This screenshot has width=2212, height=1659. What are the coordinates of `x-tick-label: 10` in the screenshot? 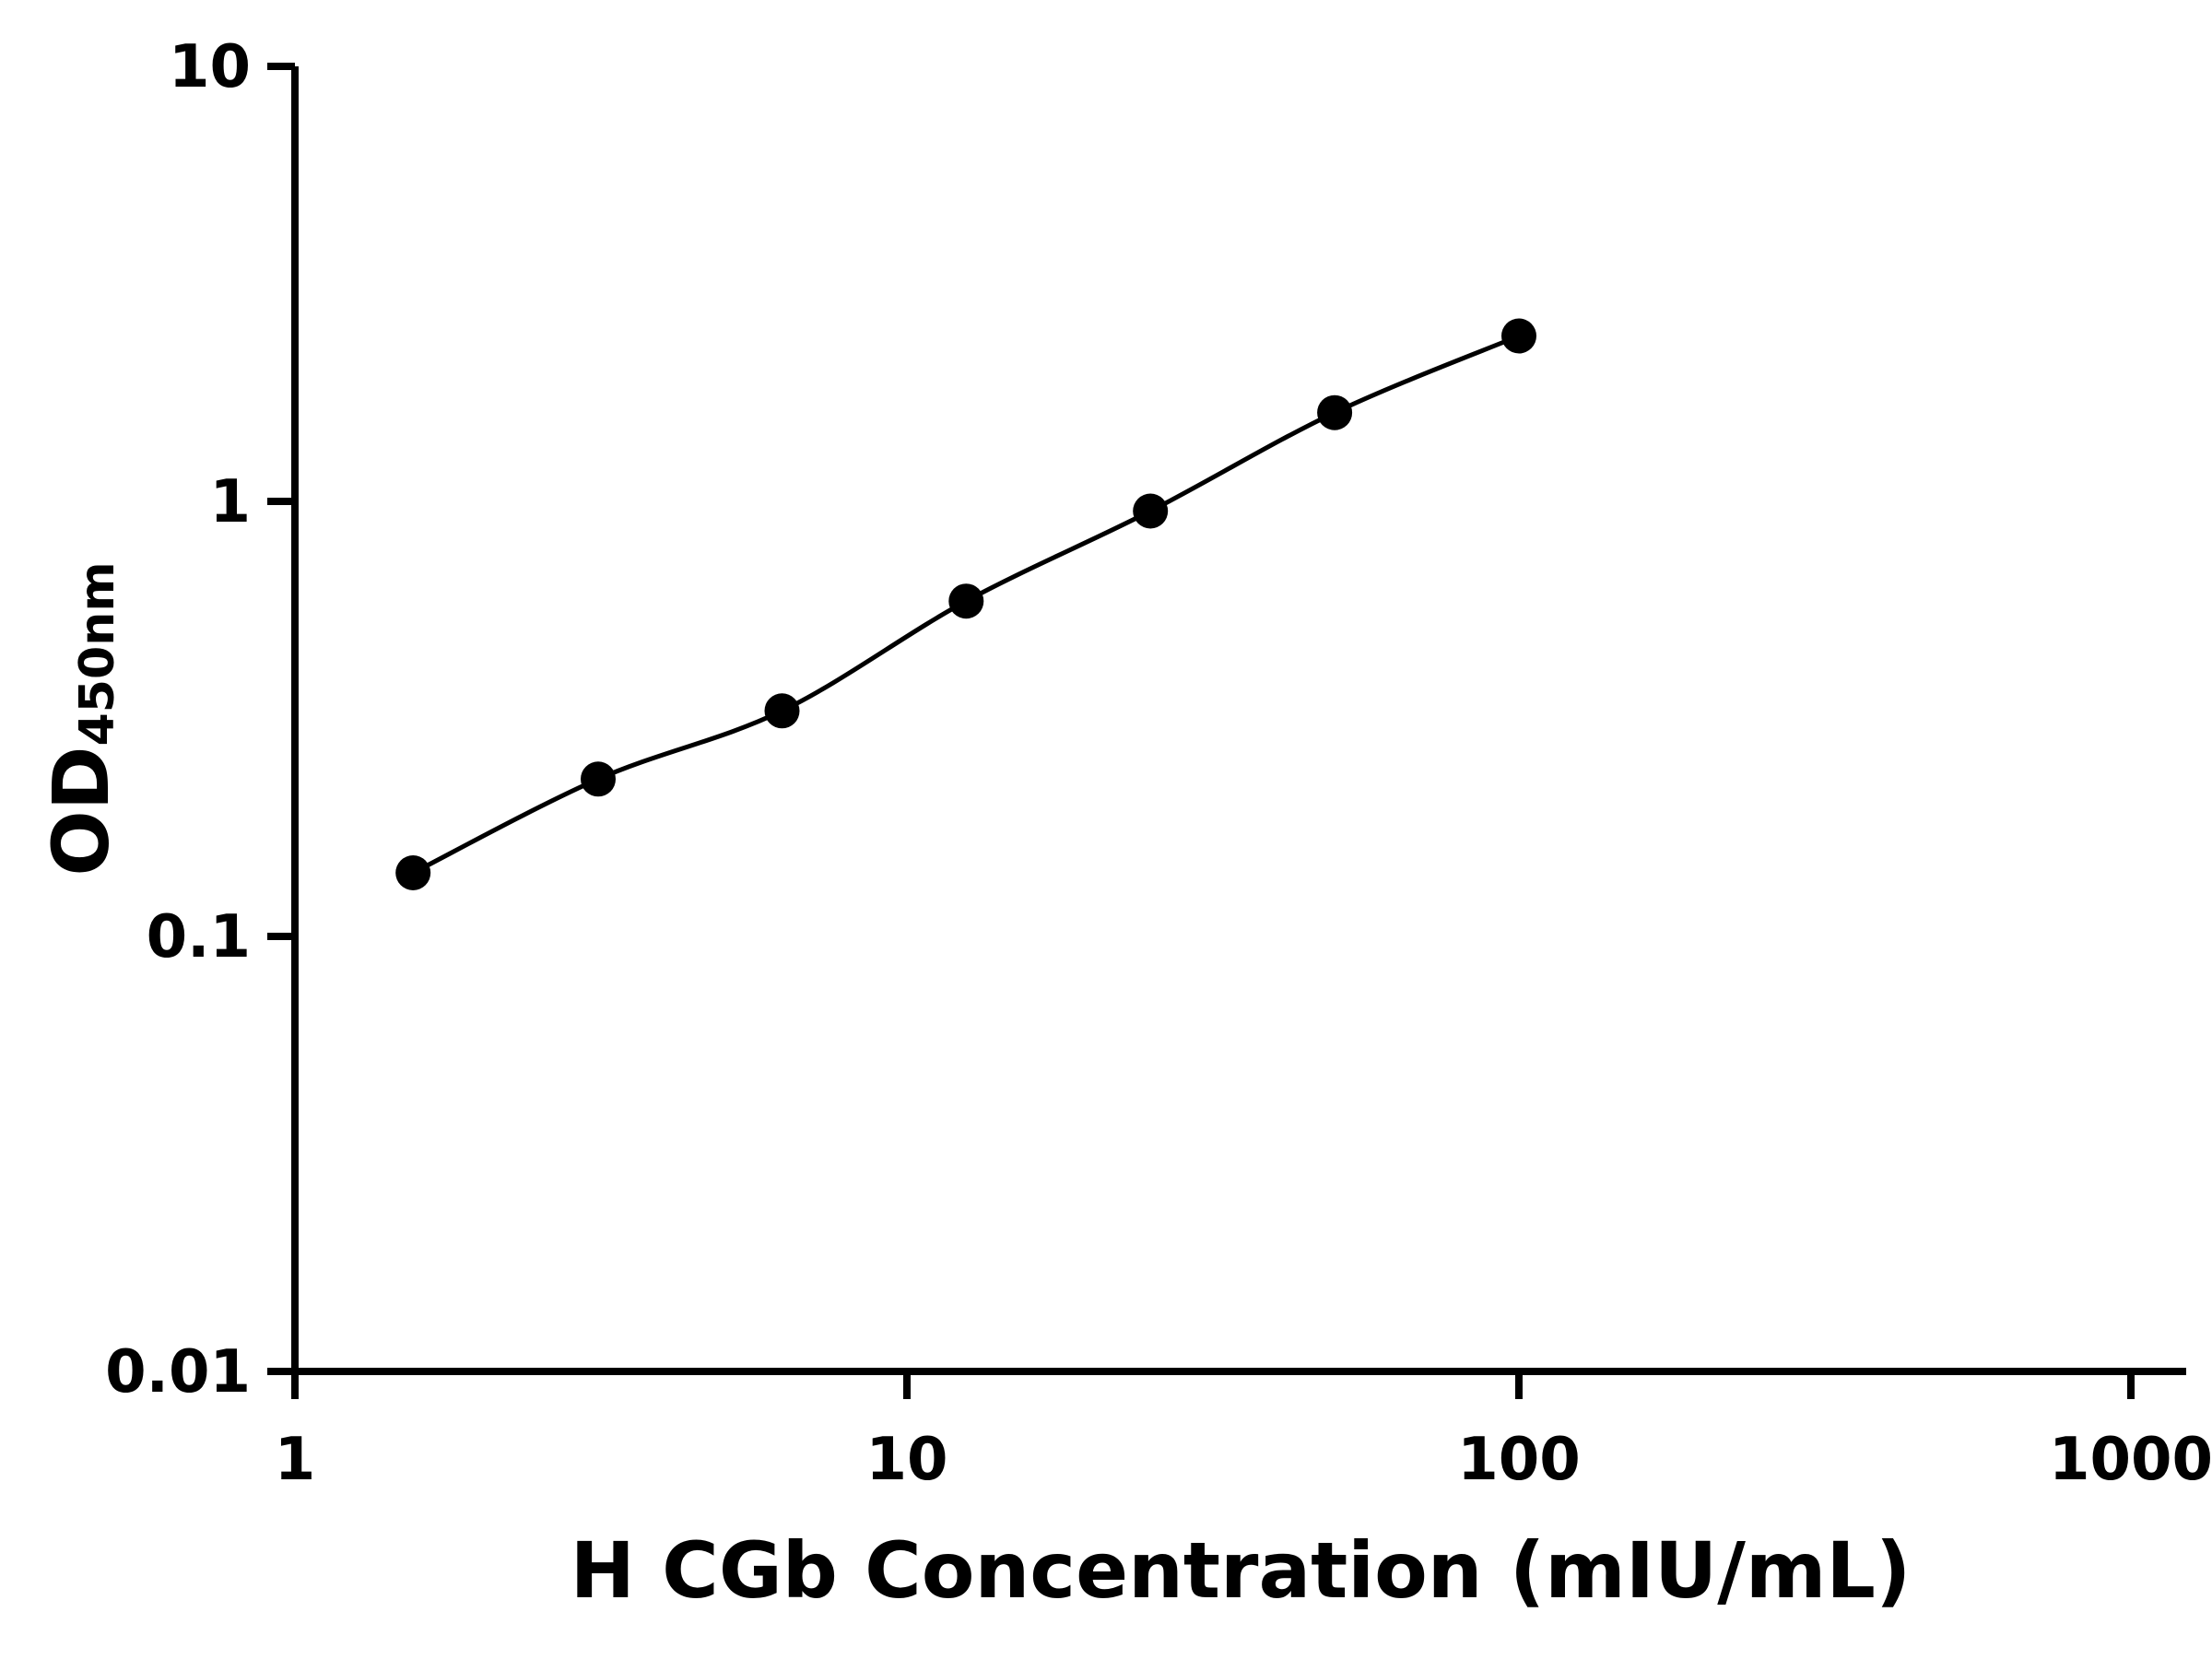 It's located at (906, 1460).